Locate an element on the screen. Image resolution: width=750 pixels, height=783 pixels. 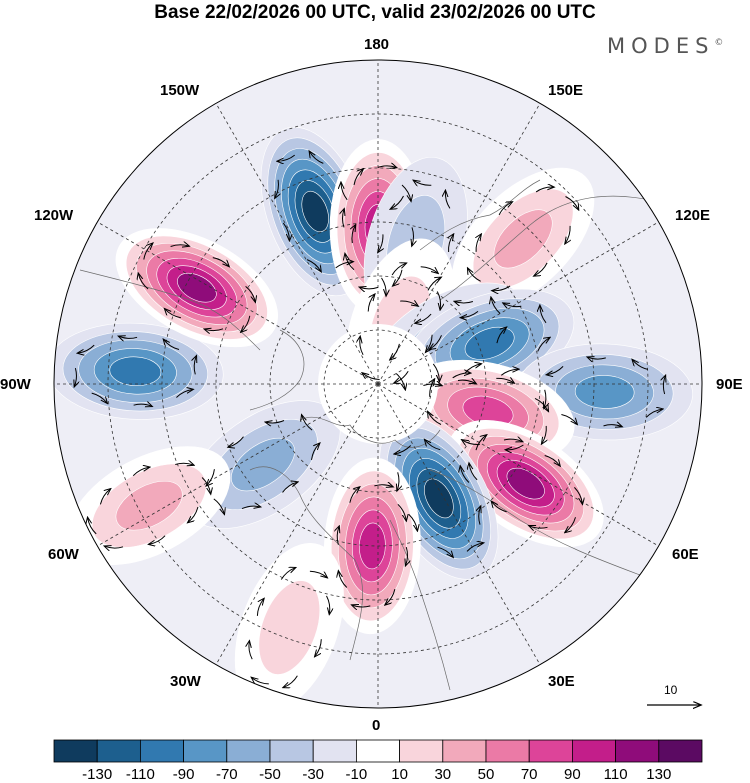
north-america-low is located at coordinates (139, 371).